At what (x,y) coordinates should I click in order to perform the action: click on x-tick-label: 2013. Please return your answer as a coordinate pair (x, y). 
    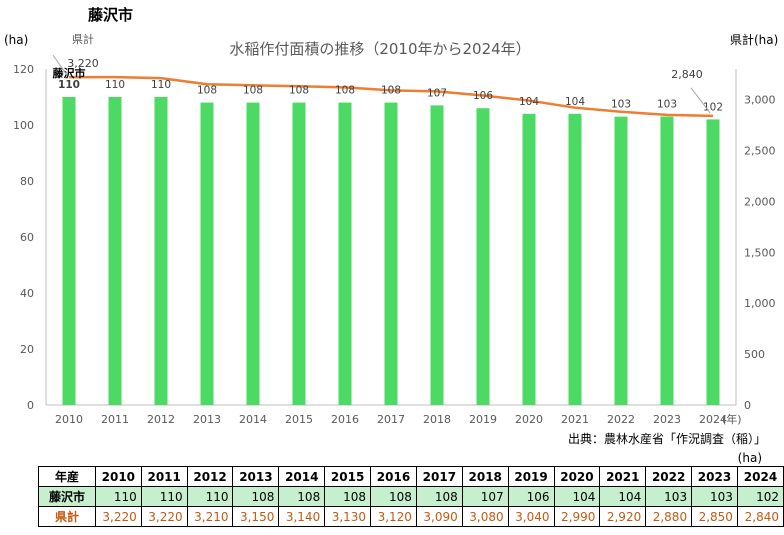
    Looking at the image, I should click on (207, 419).